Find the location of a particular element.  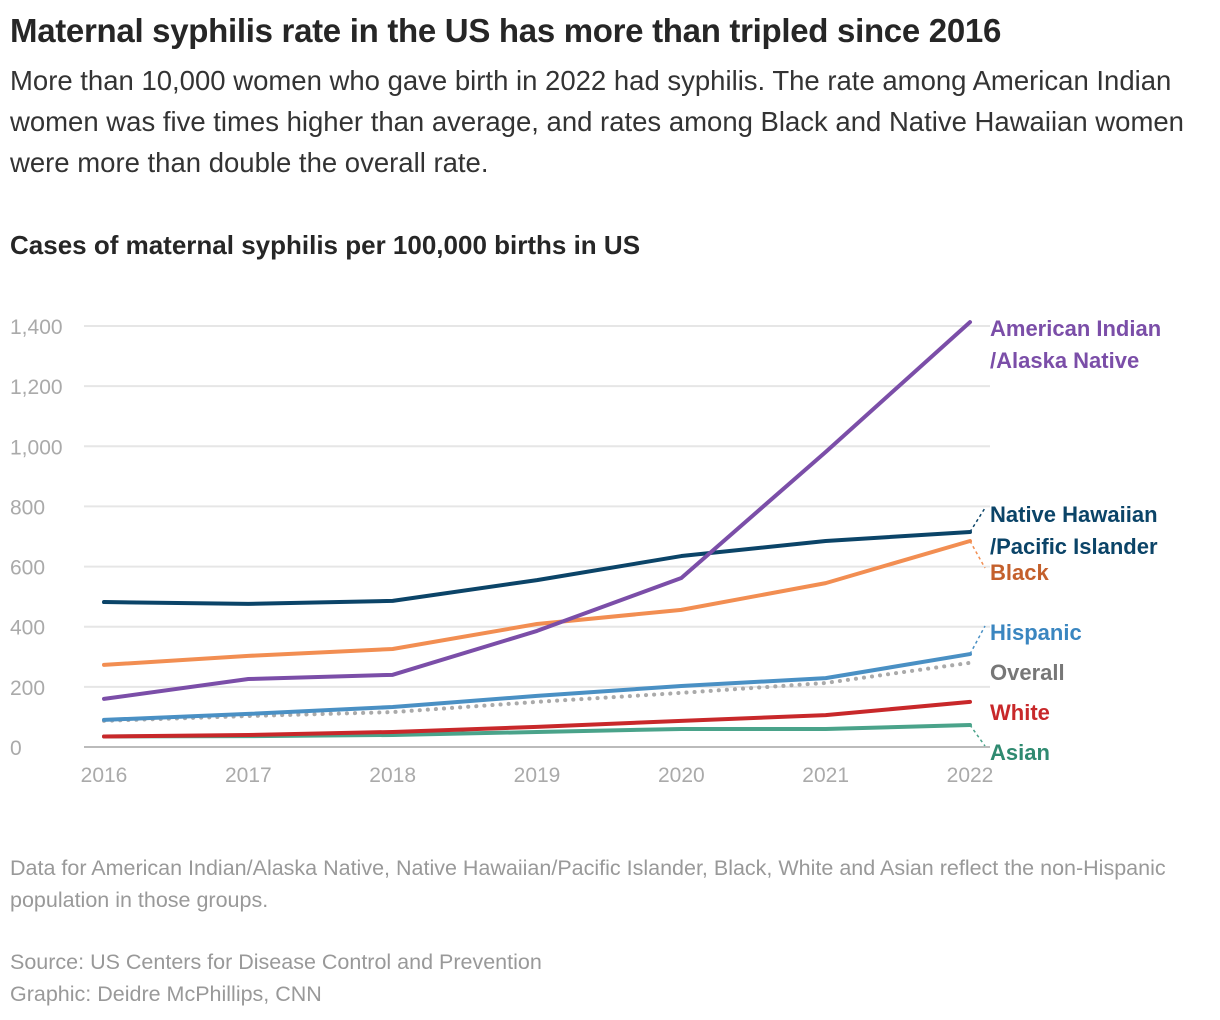

series-label: /Pacific Islander is located at coordinates (1074, 546).